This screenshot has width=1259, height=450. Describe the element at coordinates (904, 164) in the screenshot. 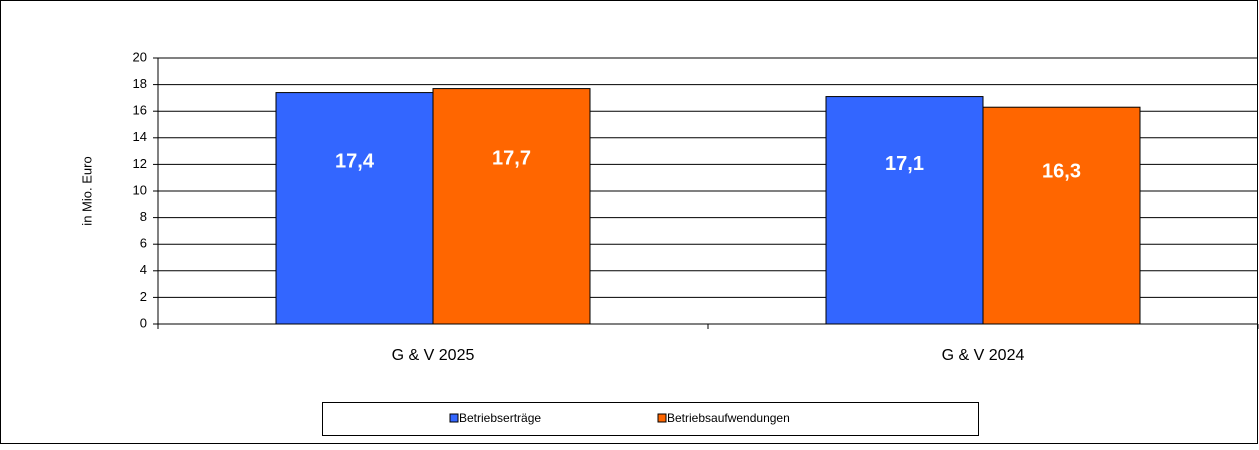

I see `value-label: 17,1` at that location.